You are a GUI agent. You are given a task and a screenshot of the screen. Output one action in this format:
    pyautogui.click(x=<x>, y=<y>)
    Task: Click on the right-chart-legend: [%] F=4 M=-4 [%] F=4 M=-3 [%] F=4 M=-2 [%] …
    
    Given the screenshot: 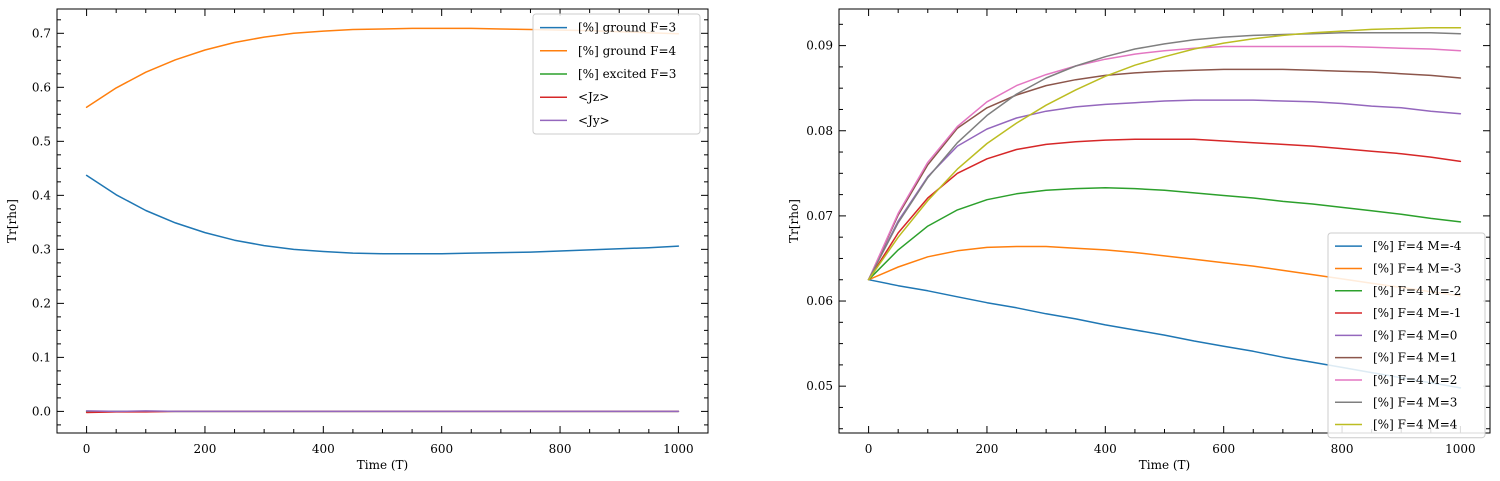 What is the action you would take?
    pyautogui.click(x=1406, y=335)
    